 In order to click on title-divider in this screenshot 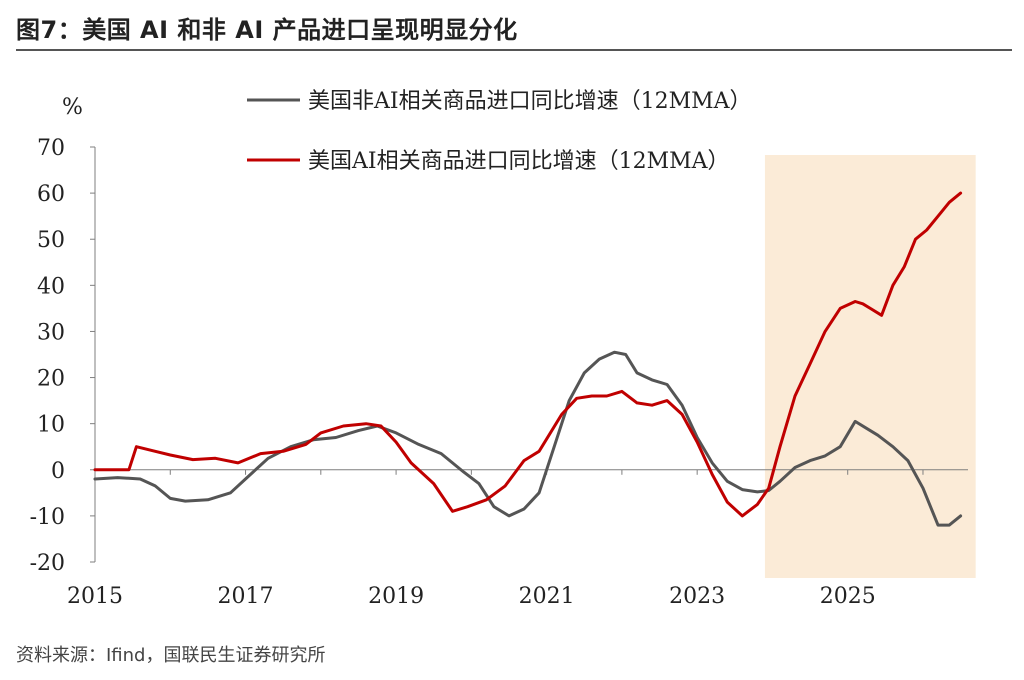, I will do `click(514, 50)`.